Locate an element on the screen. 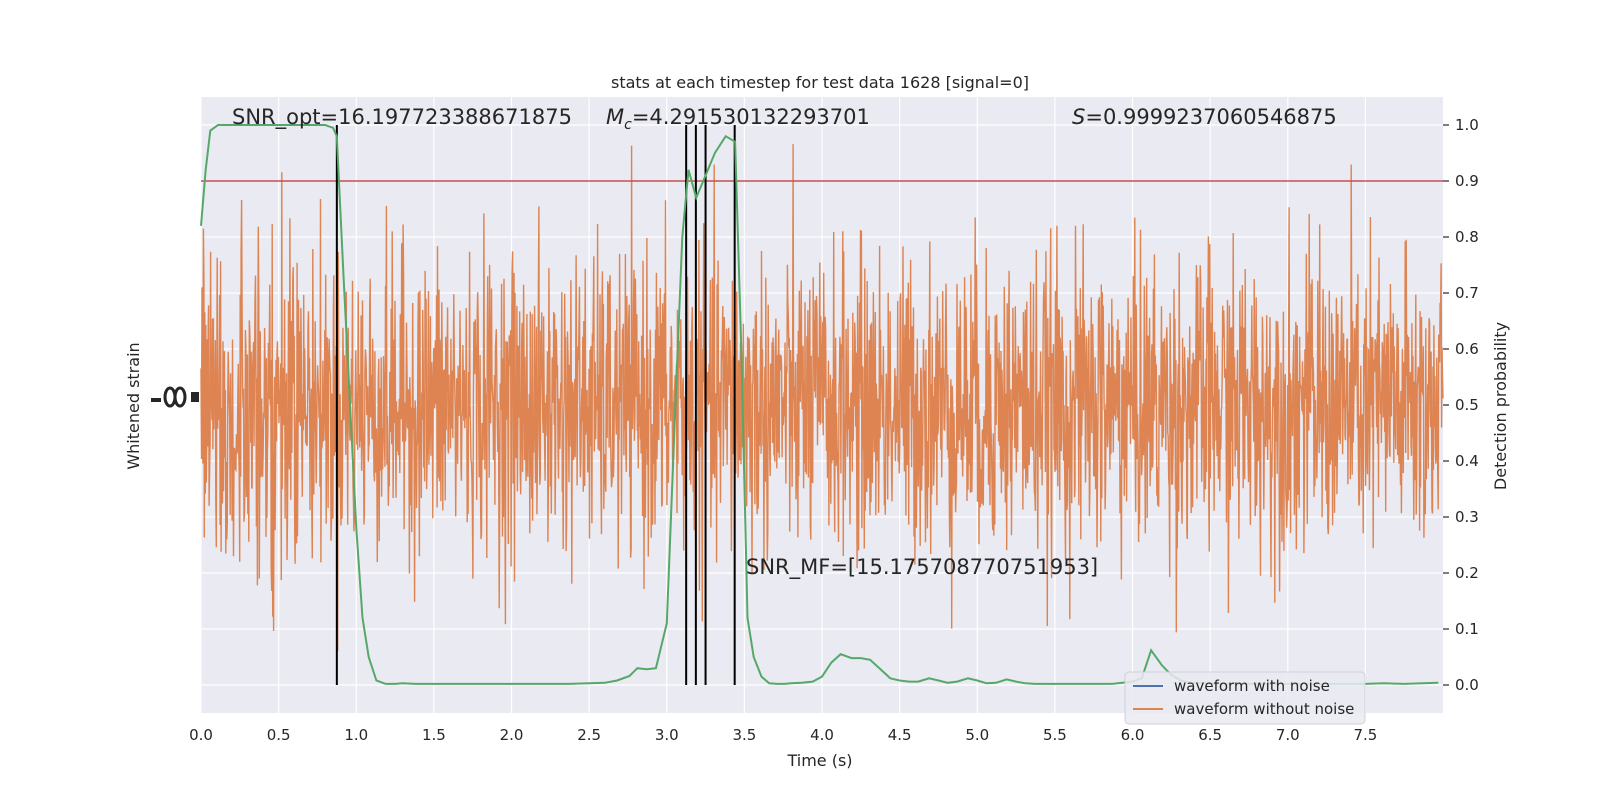 The width and height of the screenshot is (1600, 800). y-tick-label-6: 0.6 is located at coordinates (1467, 349).